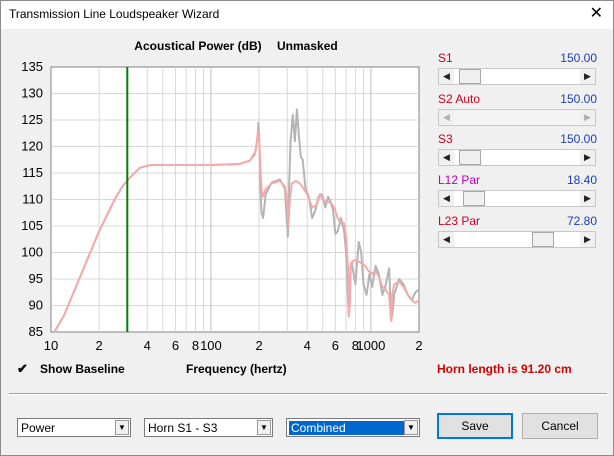 The width and height of the screenshot is (614, 456). Describe the element at coordinates (308, 394) in the screenshot. I see `separator` at that location.